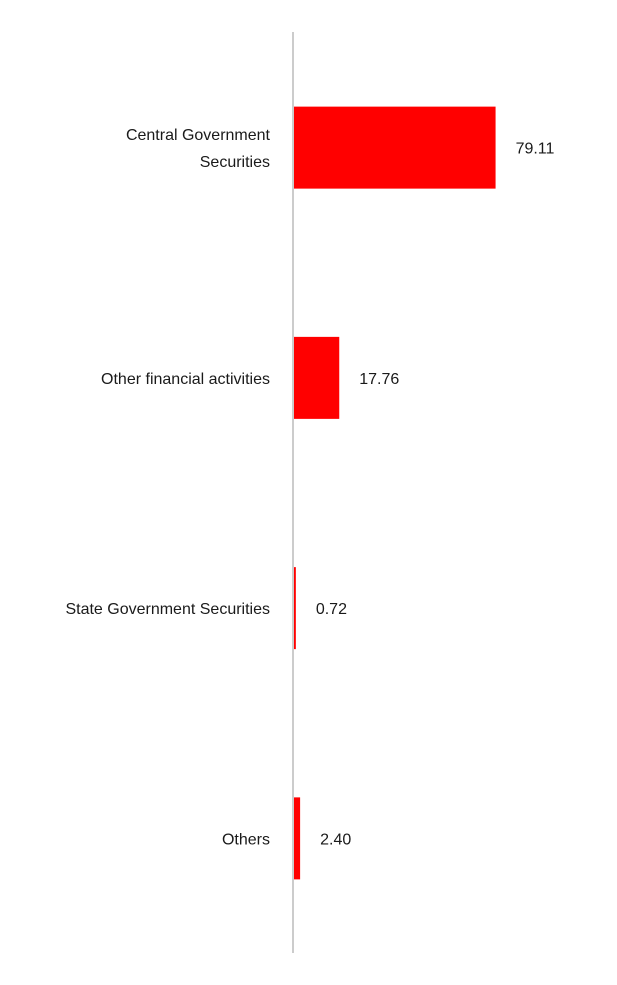  I want to click on category-label: Central Government Securities, so click(198, 149).